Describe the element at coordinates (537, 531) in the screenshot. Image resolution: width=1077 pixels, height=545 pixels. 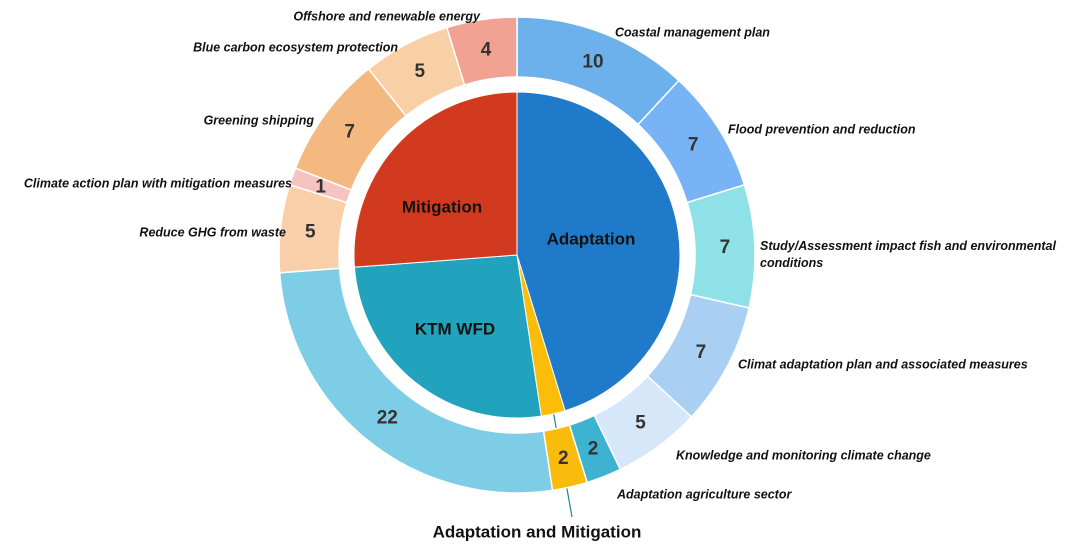
I see `inner-label: Adaptation and Mitigation` at that location.